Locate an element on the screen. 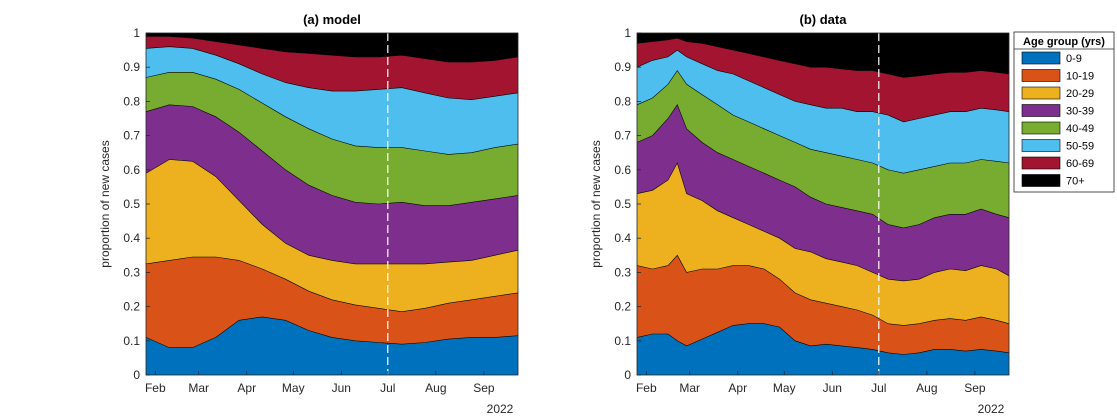  legend-title: Age group (yrs) is located at coordinates (1064, 42).